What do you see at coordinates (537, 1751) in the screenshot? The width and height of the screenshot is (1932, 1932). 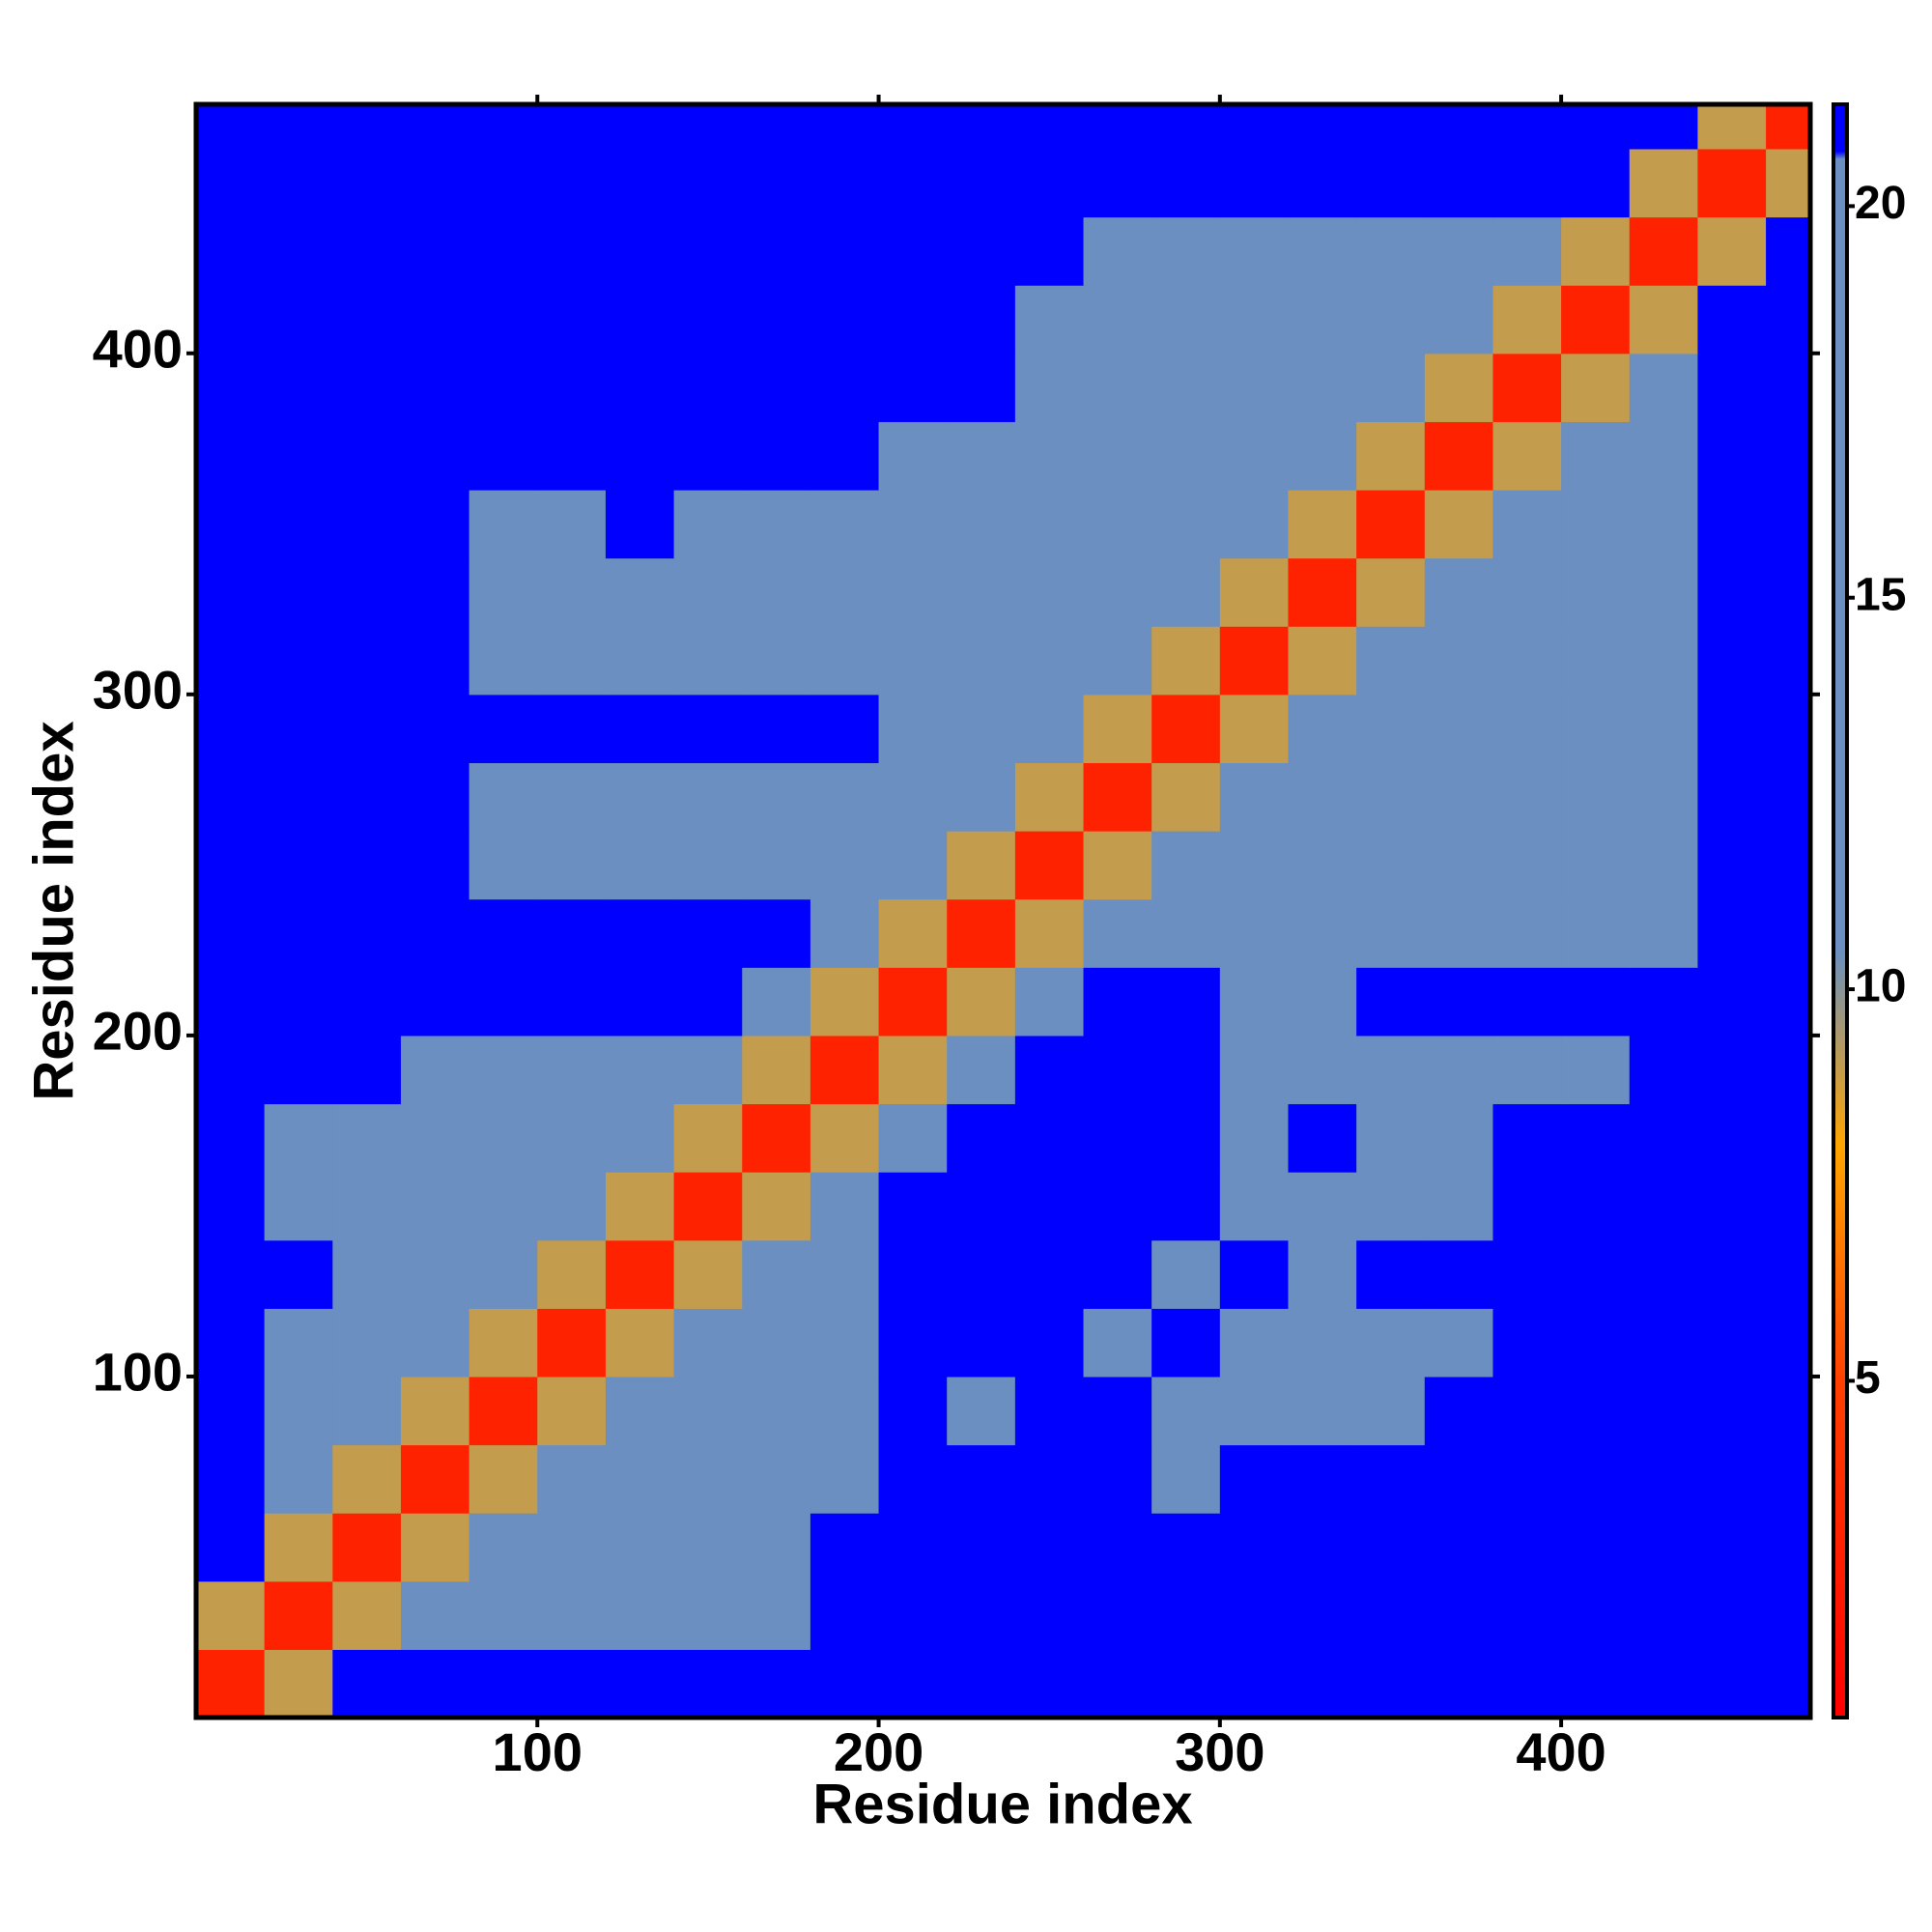 I see `x-tick-label: 100` at bounding box center [537, 1751].